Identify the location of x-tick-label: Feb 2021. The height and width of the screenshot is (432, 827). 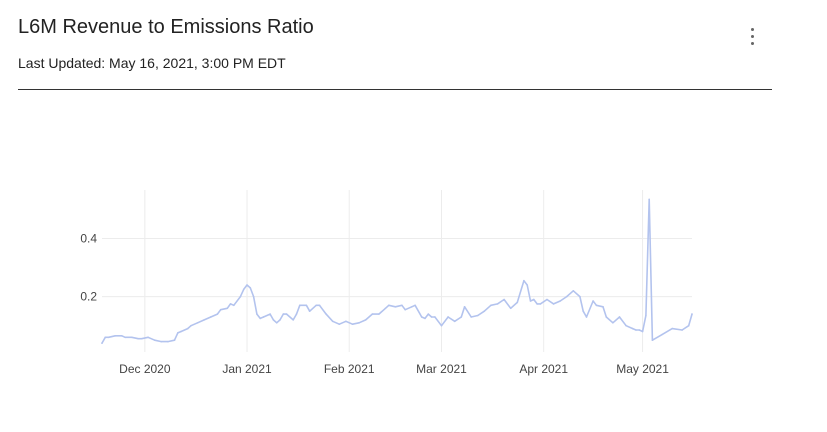
(349, 369).